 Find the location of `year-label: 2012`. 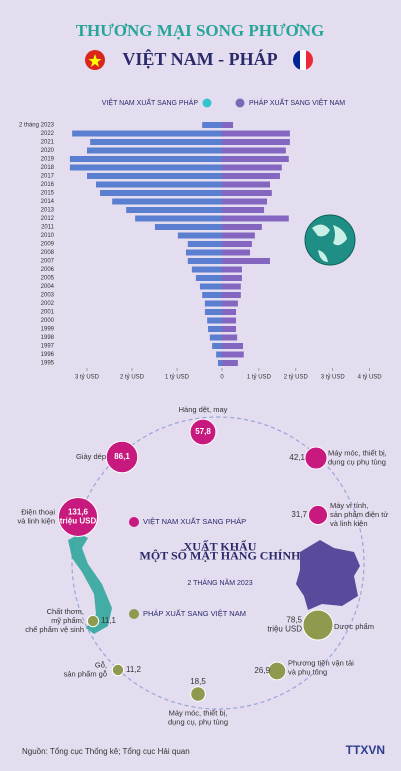

year-label: 2012 is located at coordinates (48, 219).